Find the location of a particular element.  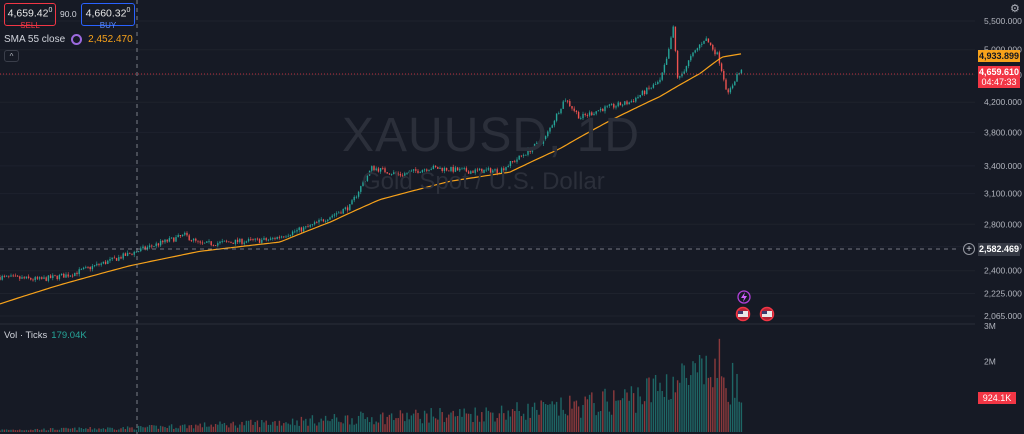

sma-legend: SMA 55 close 2,452.470 is located at coordinates (68, 39).